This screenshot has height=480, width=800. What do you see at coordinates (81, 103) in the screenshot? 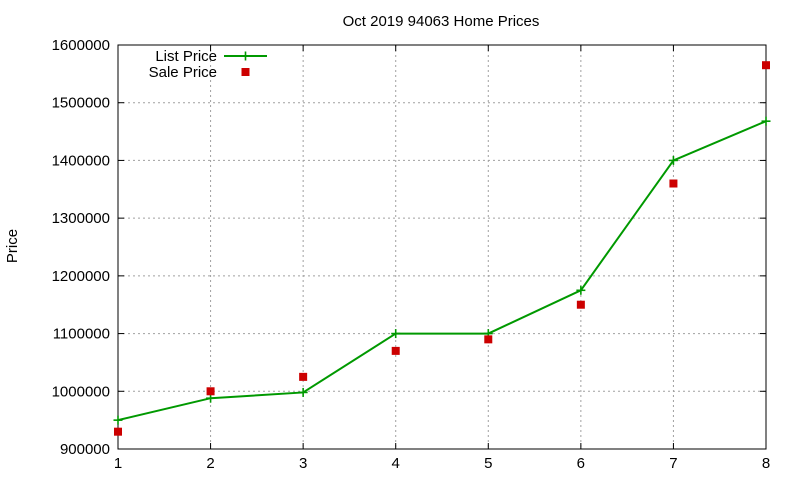
I see `y-tick-label: 1500000` at bounding box center [81, 103].